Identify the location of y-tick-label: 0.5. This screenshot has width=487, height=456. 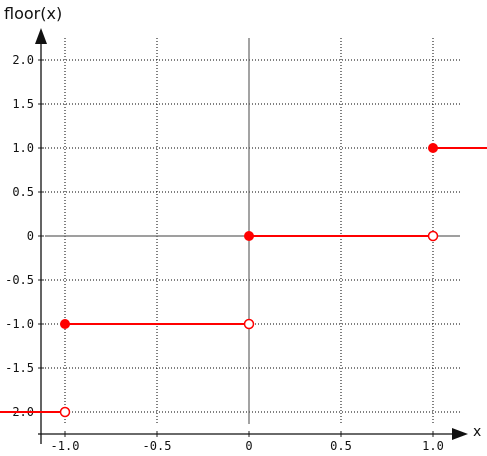
(23, 192).